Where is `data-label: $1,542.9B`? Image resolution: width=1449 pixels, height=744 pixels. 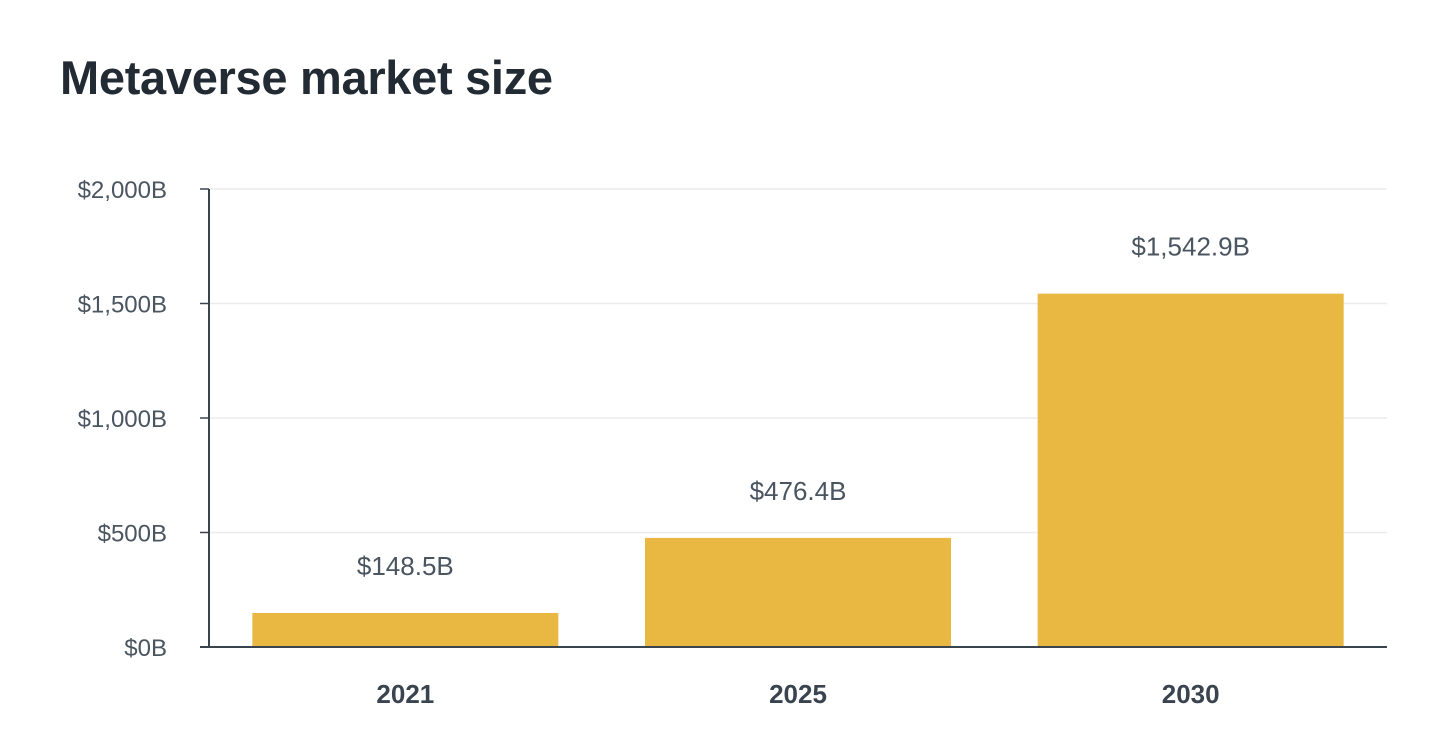
data-label: $1,542.9B is located at coordinates (1190, 247).